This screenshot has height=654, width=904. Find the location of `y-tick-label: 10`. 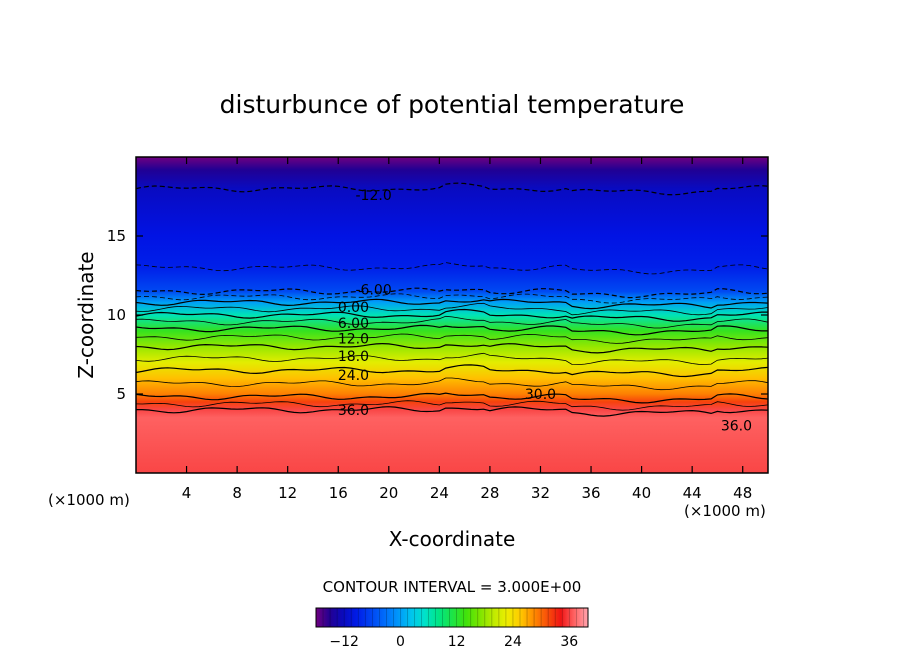

y-tick-label: 10 is located at coordinates (116, 315).